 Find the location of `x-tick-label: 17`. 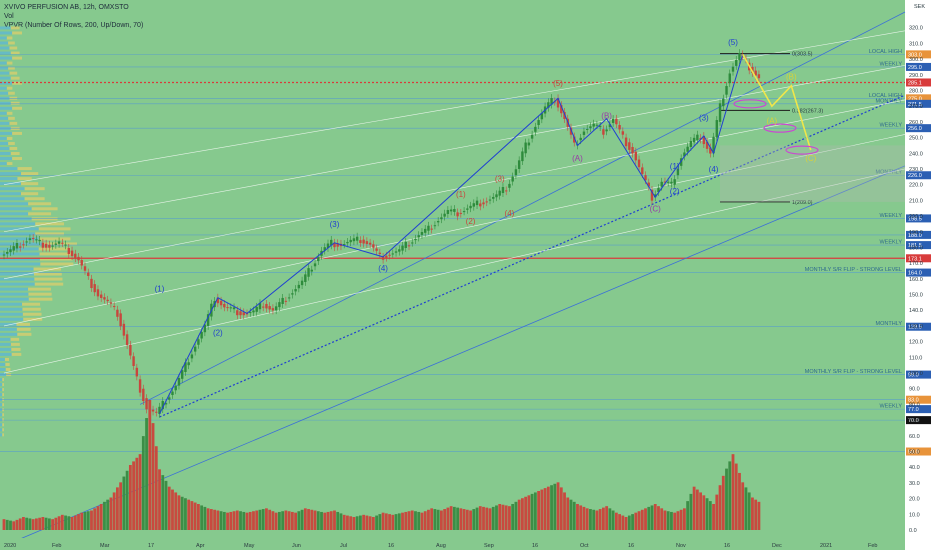

x-tick-label: 17 is located at coordinates (151, 546).